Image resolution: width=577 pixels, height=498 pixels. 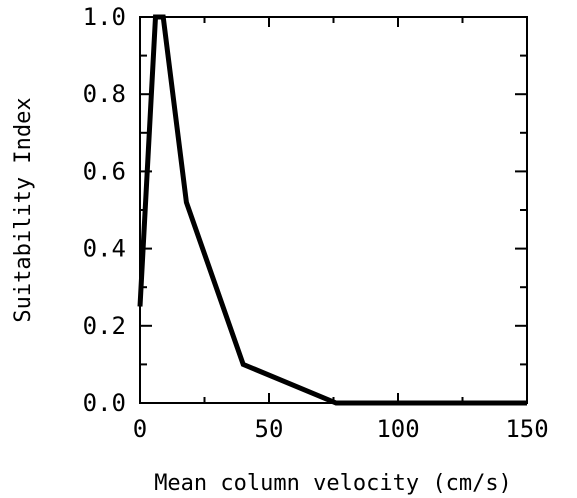 I want to click on y-tick-label: 0.0, so click(x=104, y=403).